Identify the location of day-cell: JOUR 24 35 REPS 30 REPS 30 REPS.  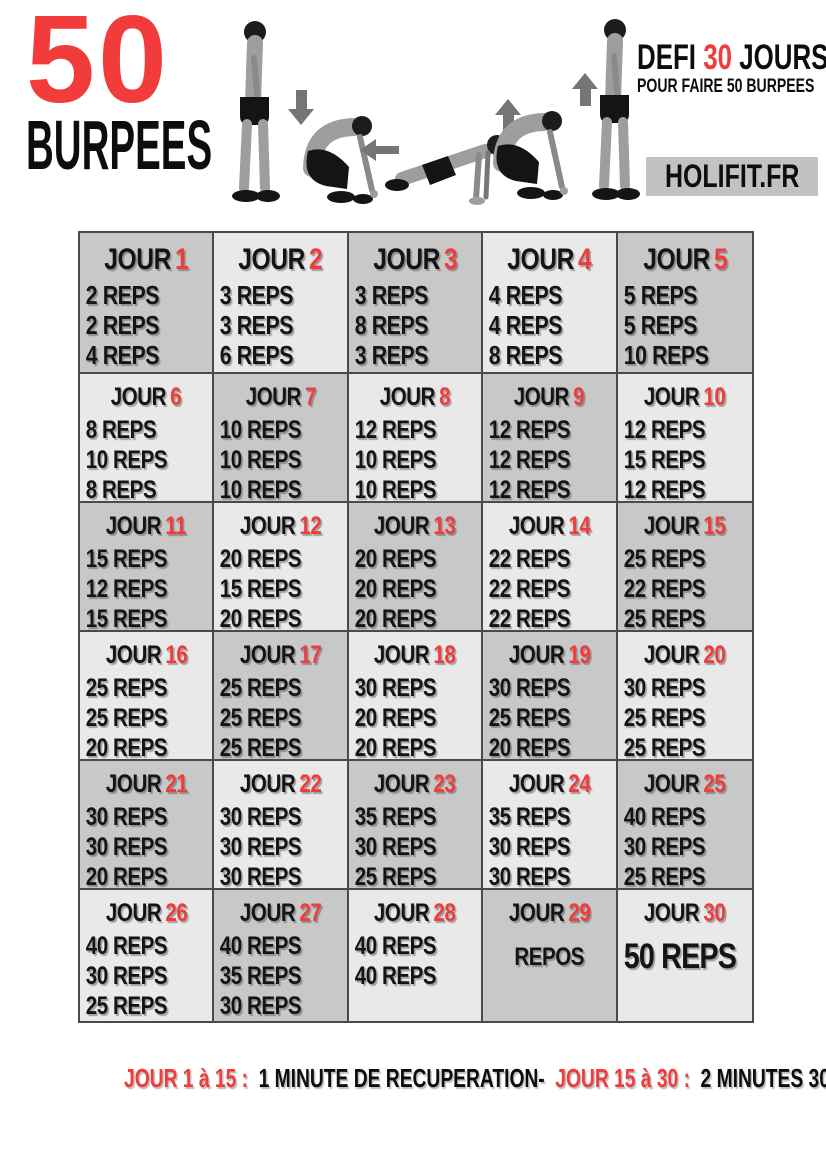
(550, 825).